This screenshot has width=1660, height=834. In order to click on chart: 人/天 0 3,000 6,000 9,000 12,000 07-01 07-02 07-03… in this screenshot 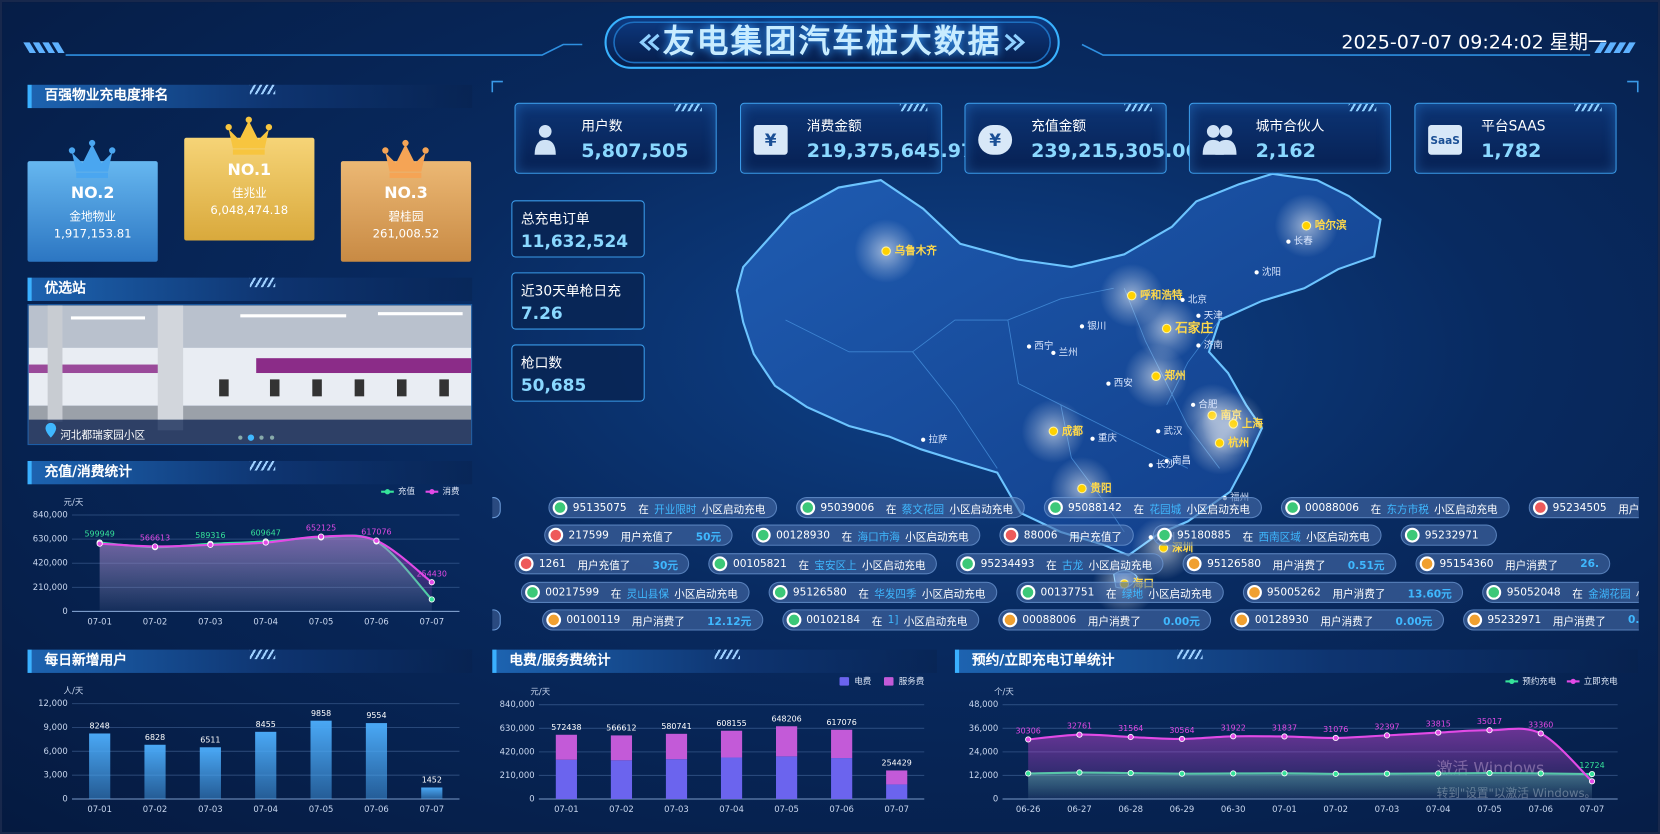, I will do `click(249, 749)`.